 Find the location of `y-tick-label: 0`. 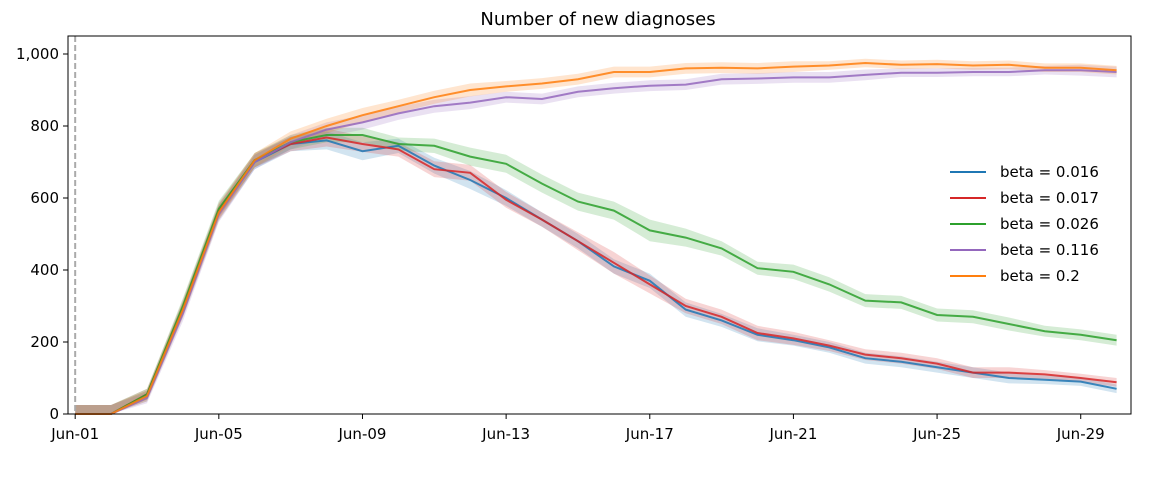

y-tick-label: 0 is located at coordinates (54, 414).